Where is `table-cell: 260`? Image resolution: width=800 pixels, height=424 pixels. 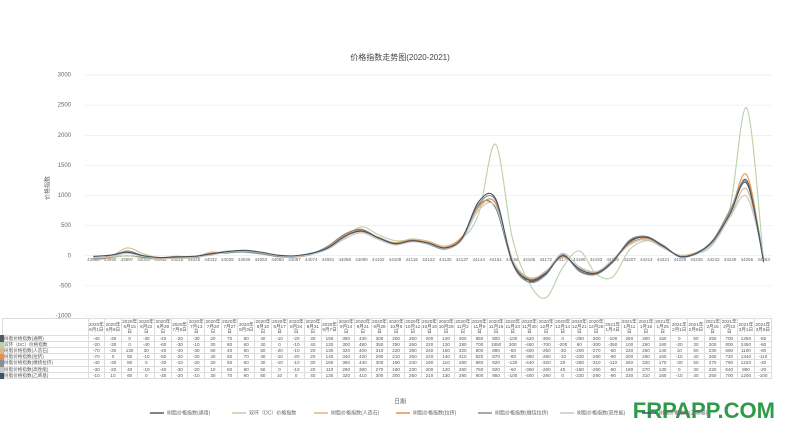 table-cell: 260 is located at coordinates (646, 350).